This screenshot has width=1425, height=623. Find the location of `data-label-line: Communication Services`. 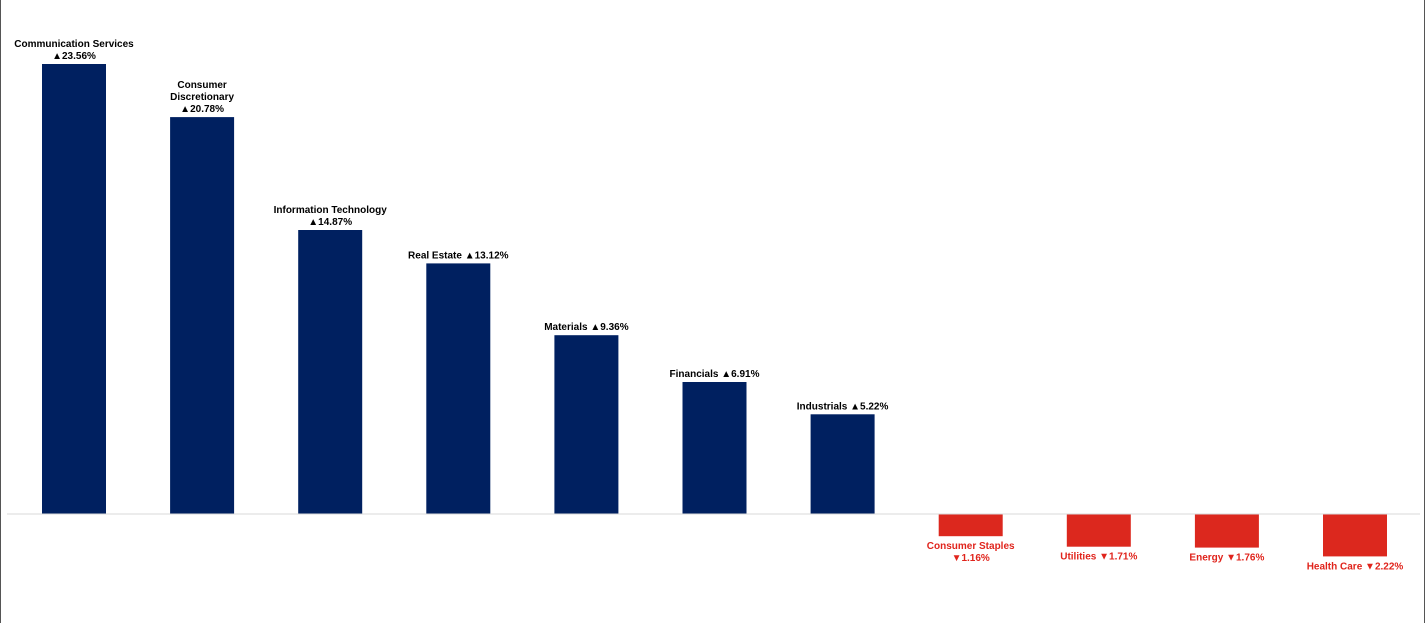

data-label-line: Communication Services is located at coordinates (74, 44).